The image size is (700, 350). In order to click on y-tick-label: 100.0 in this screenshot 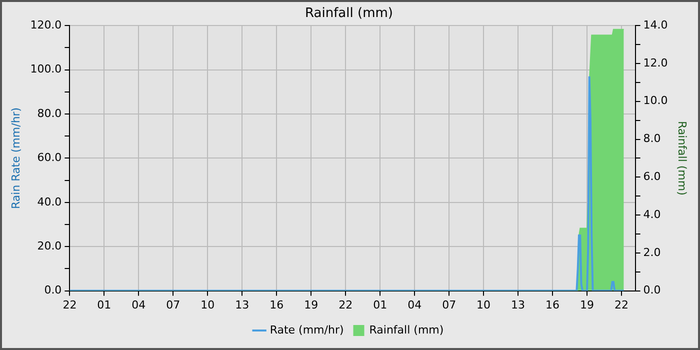, I will do `click(46, 69)`.